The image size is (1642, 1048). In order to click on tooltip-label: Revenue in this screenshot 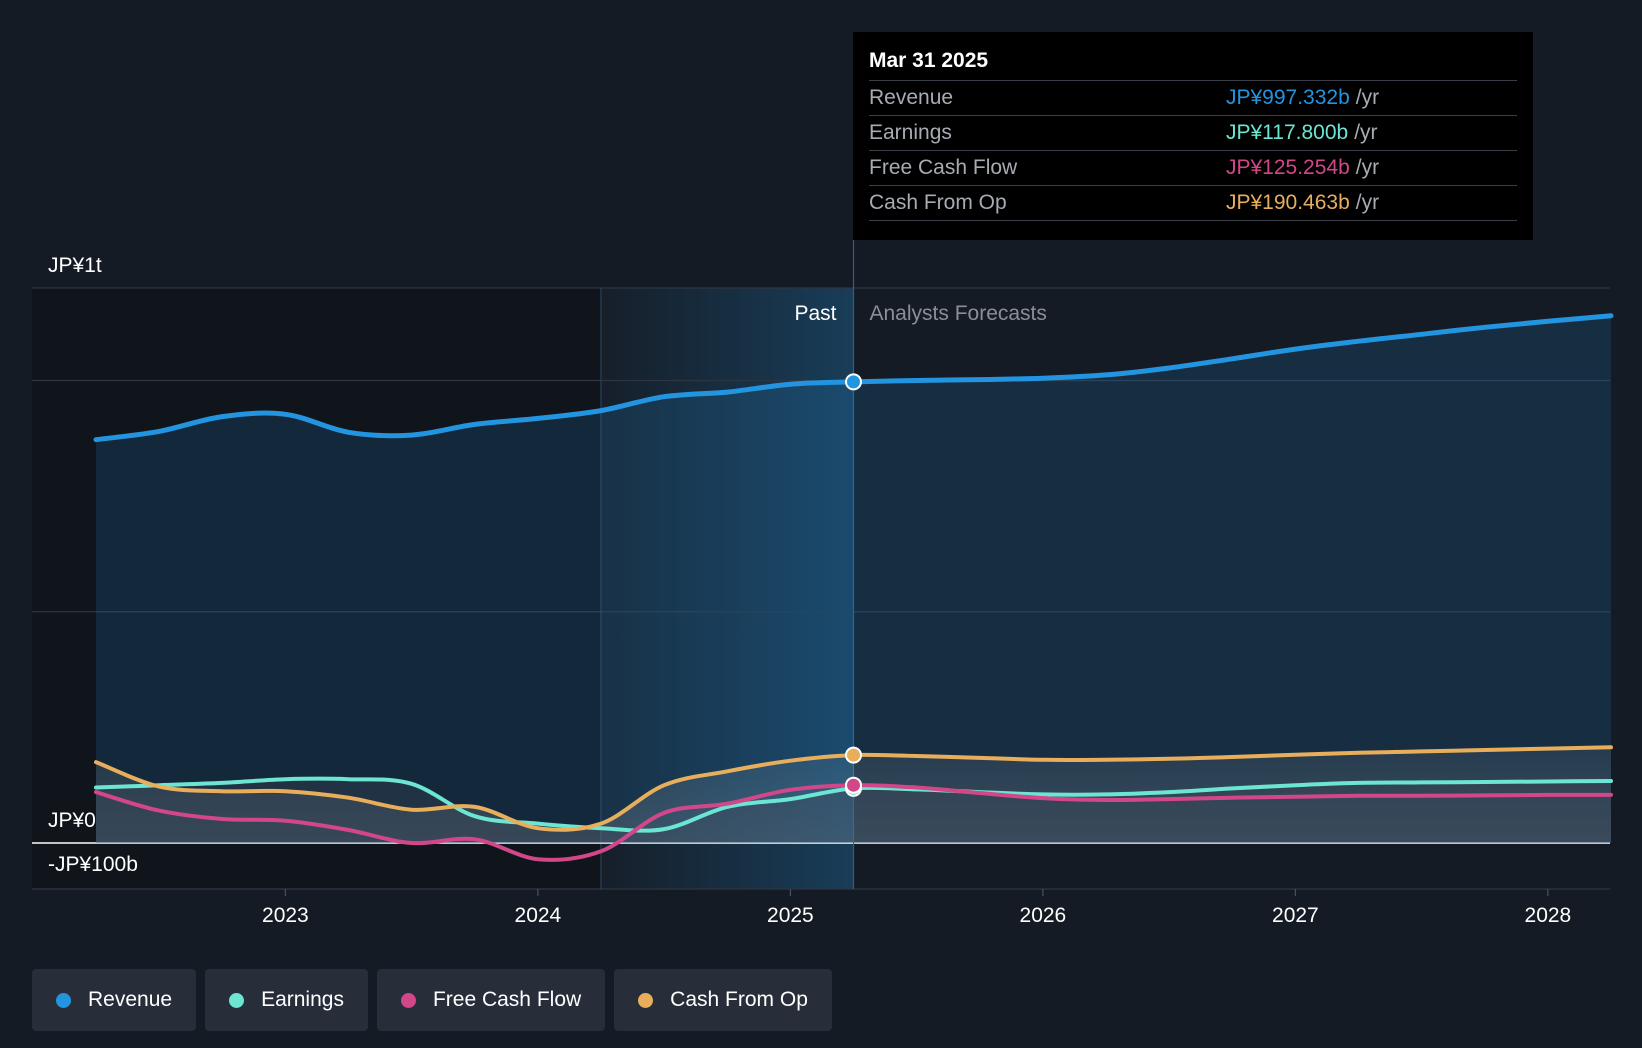, I will do `click(911, 97)`.